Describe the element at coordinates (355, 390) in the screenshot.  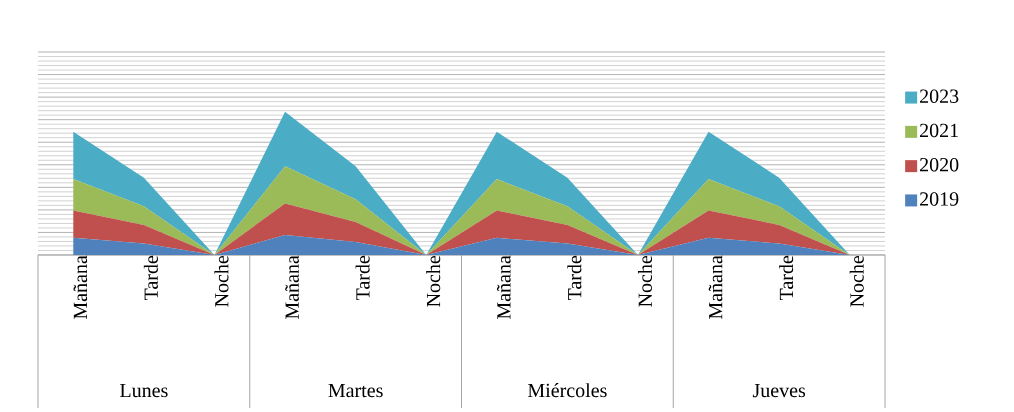
I see `text: Martes` at that location.